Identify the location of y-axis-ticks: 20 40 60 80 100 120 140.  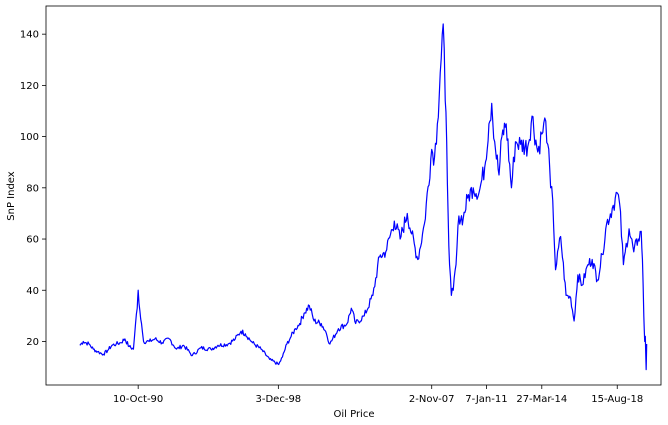
(33, 189).